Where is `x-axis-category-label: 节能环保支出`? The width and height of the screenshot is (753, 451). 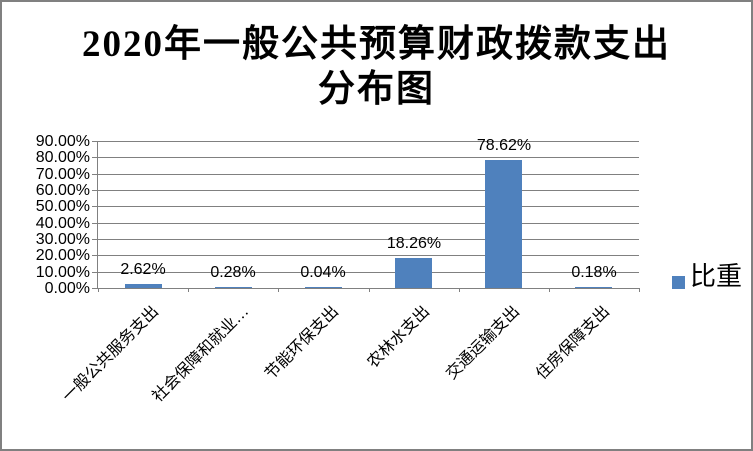
x-axis-category-label: 节能环保支出 is located at coordinates (302, 343).